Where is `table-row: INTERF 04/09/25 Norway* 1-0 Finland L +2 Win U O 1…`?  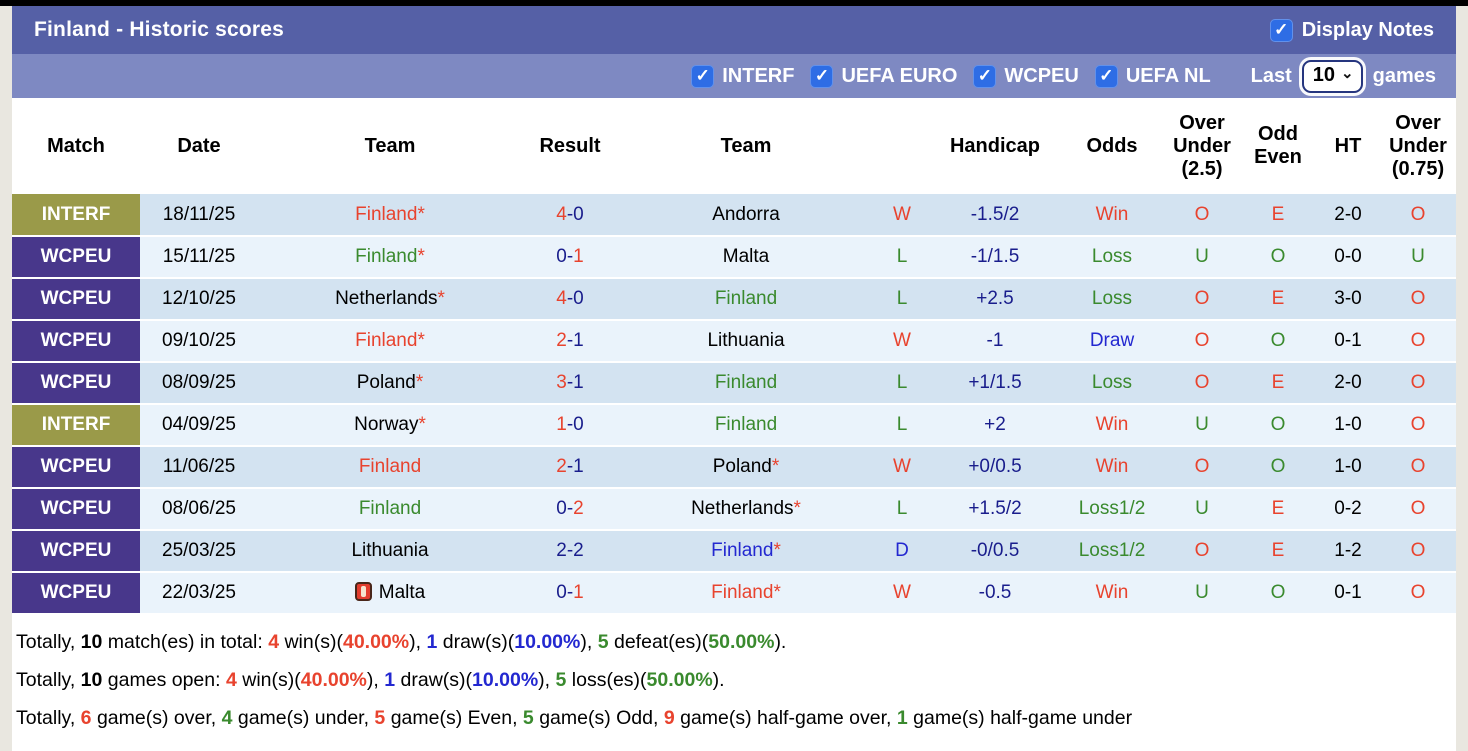
table-row: INTERF 04/09/25 Norway* 1-0 Finland L +2 Win U O 1… is located at coordinates (734, 425).